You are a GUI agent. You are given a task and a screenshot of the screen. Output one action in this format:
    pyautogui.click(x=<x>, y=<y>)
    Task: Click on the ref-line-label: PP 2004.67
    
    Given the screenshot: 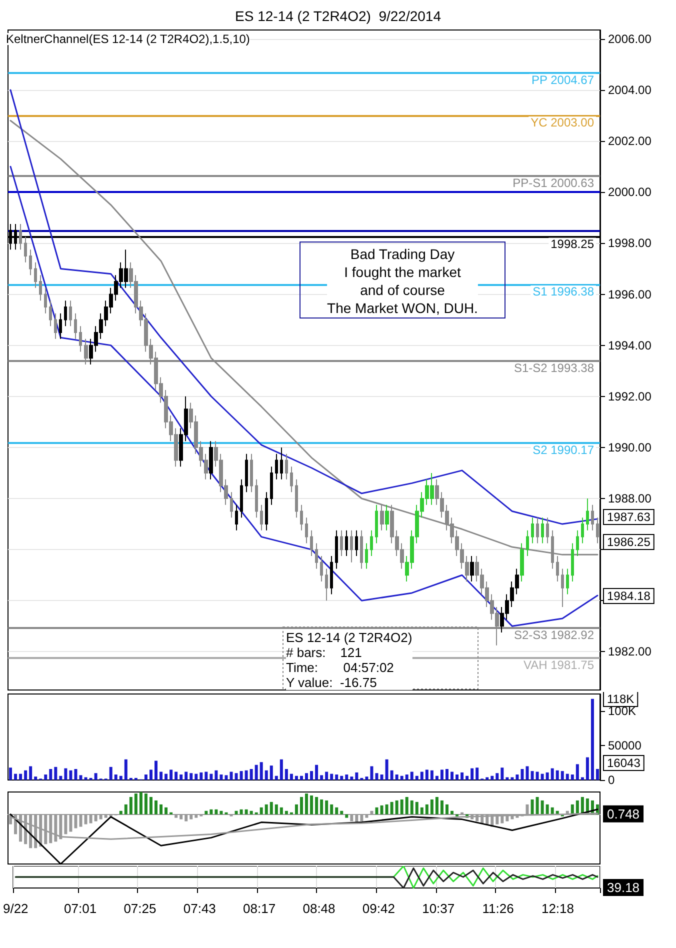 What is the action you would take?
    pyautogui.click(x=562, y=79)
    